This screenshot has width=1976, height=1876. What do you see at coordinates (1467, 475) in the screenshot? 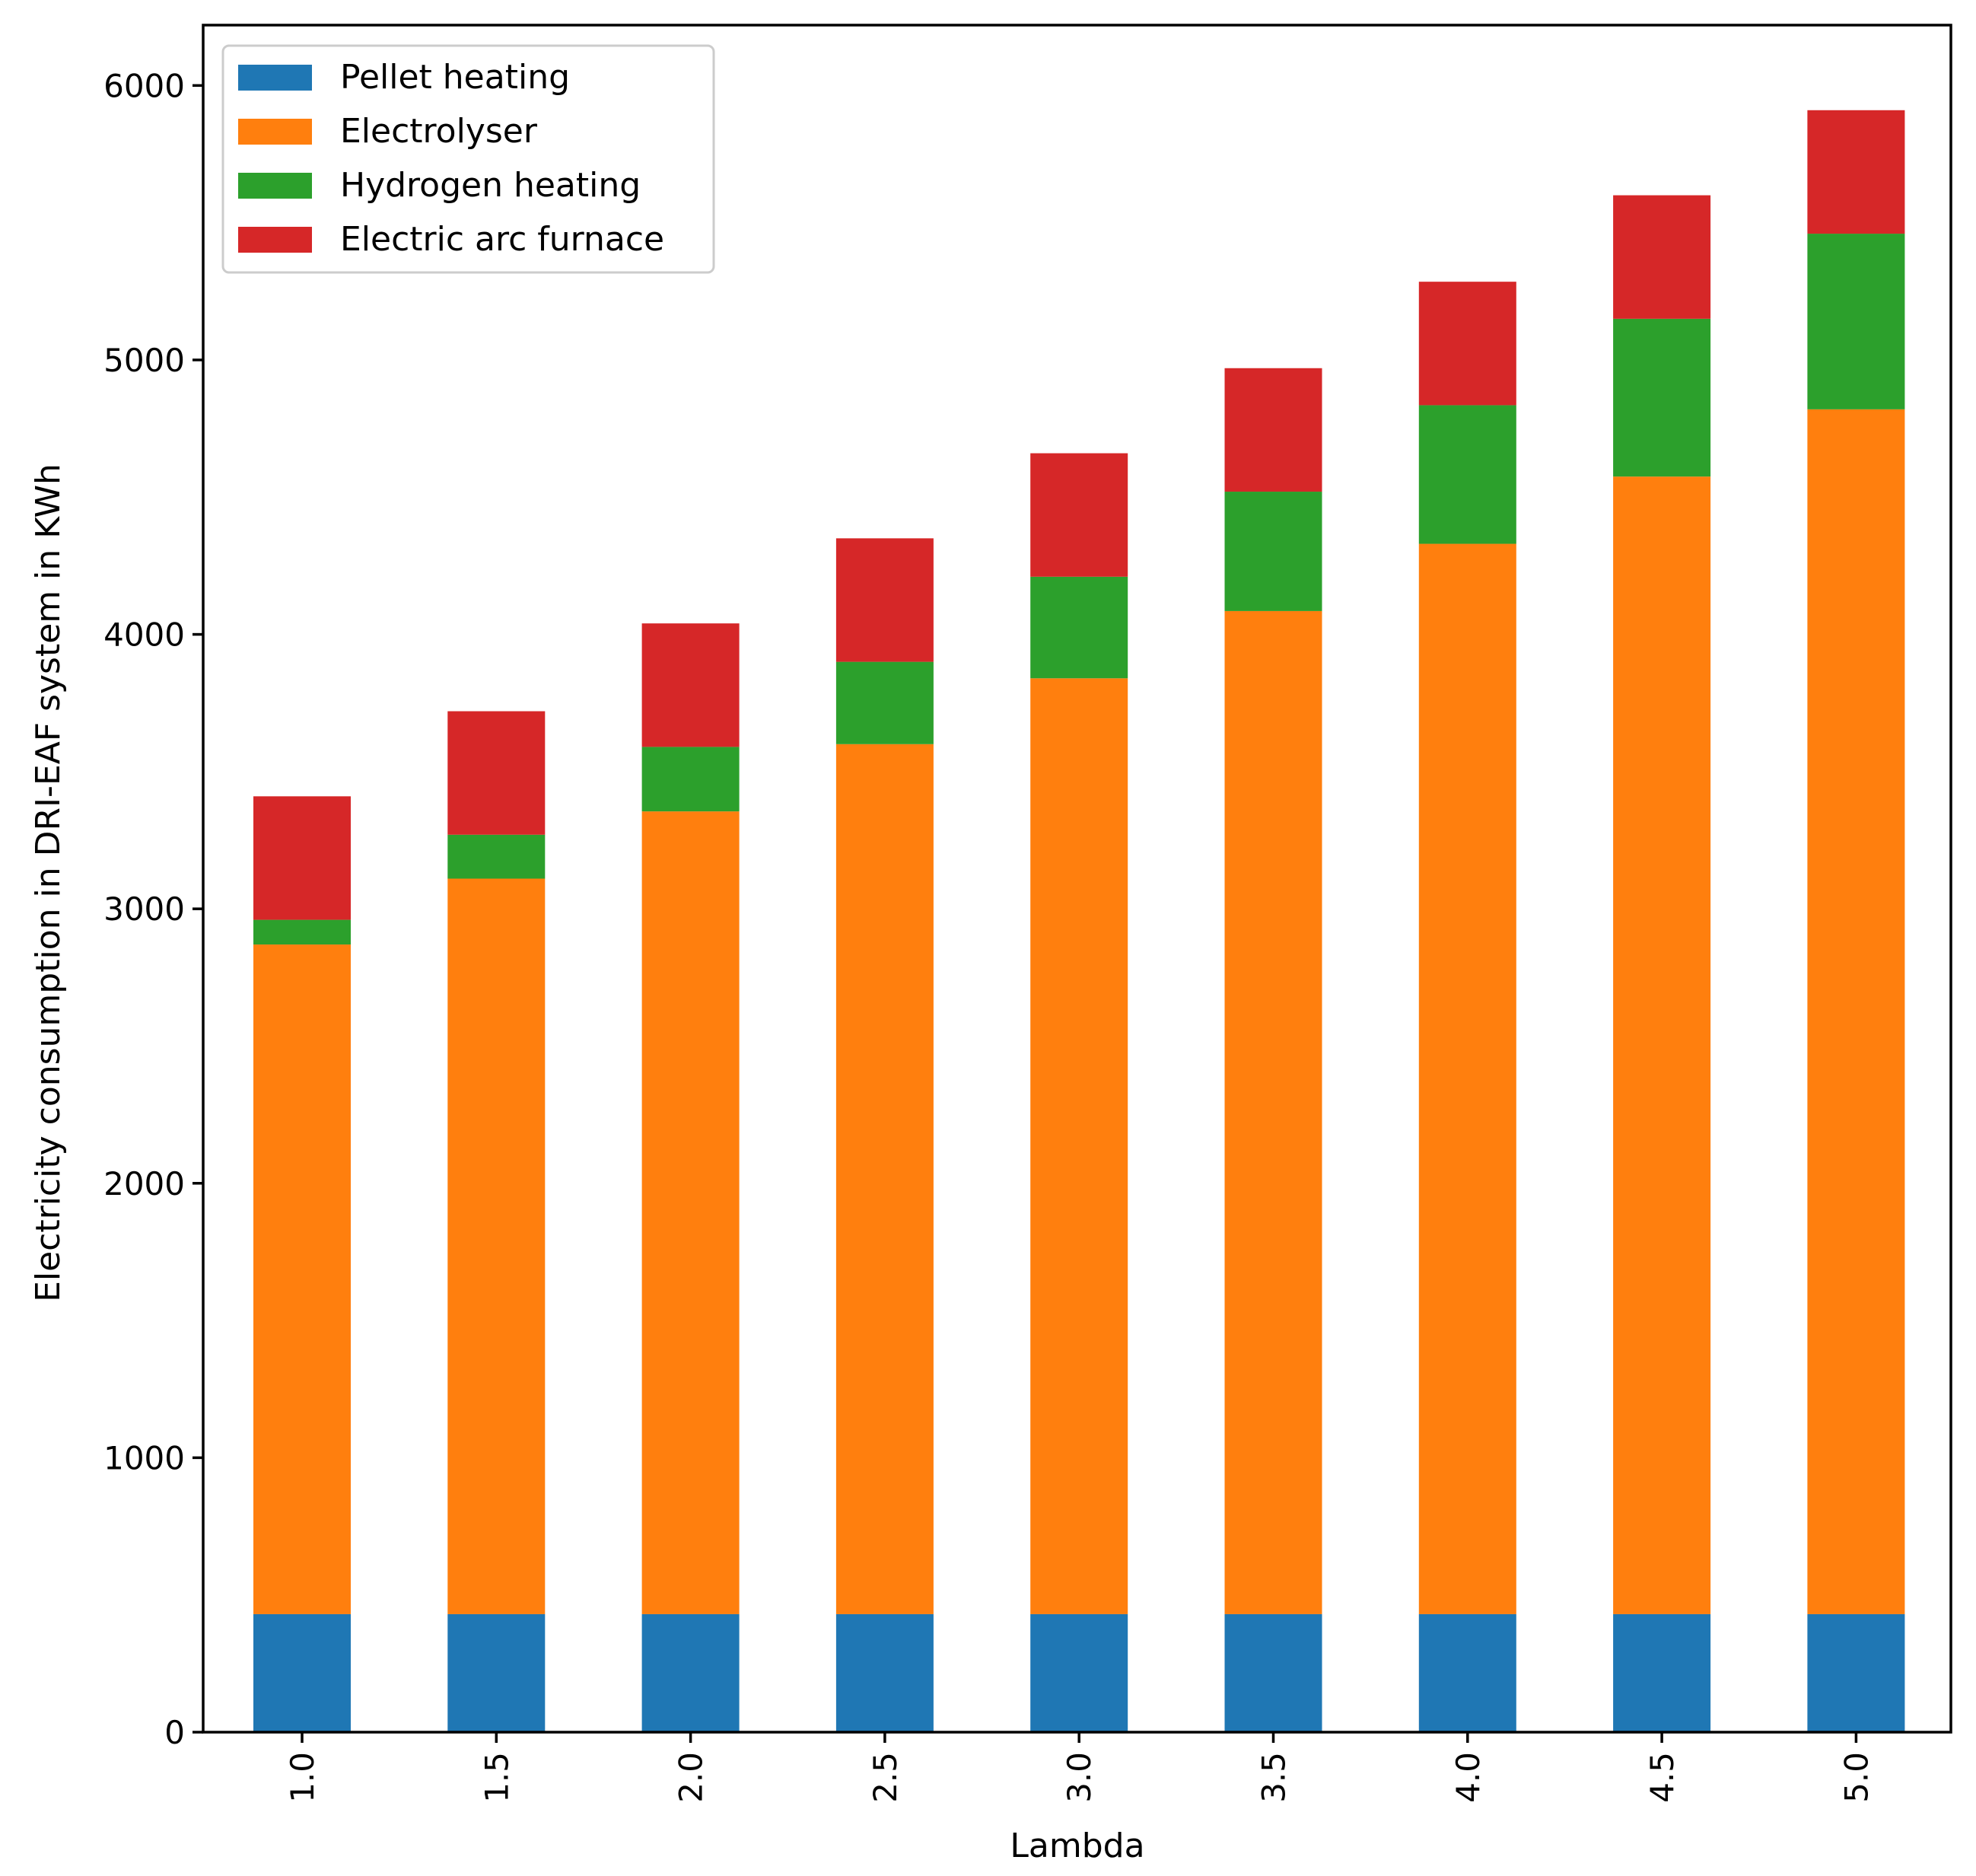
I see `bar-segment-hydrogen-heating-4.0` at bounding box center [1467, 475].